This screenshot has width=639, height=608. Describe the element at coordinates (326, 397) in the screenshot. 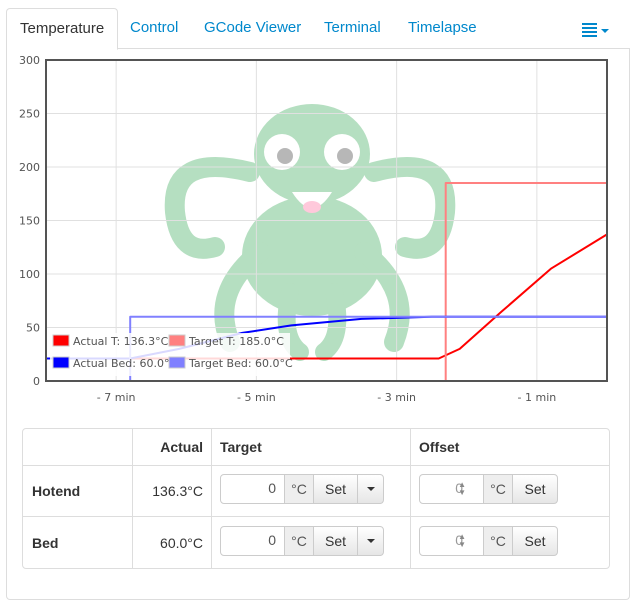

I see `x-axis-labels: - 7 min - 5 min - 3 min - 1 min` at that location.